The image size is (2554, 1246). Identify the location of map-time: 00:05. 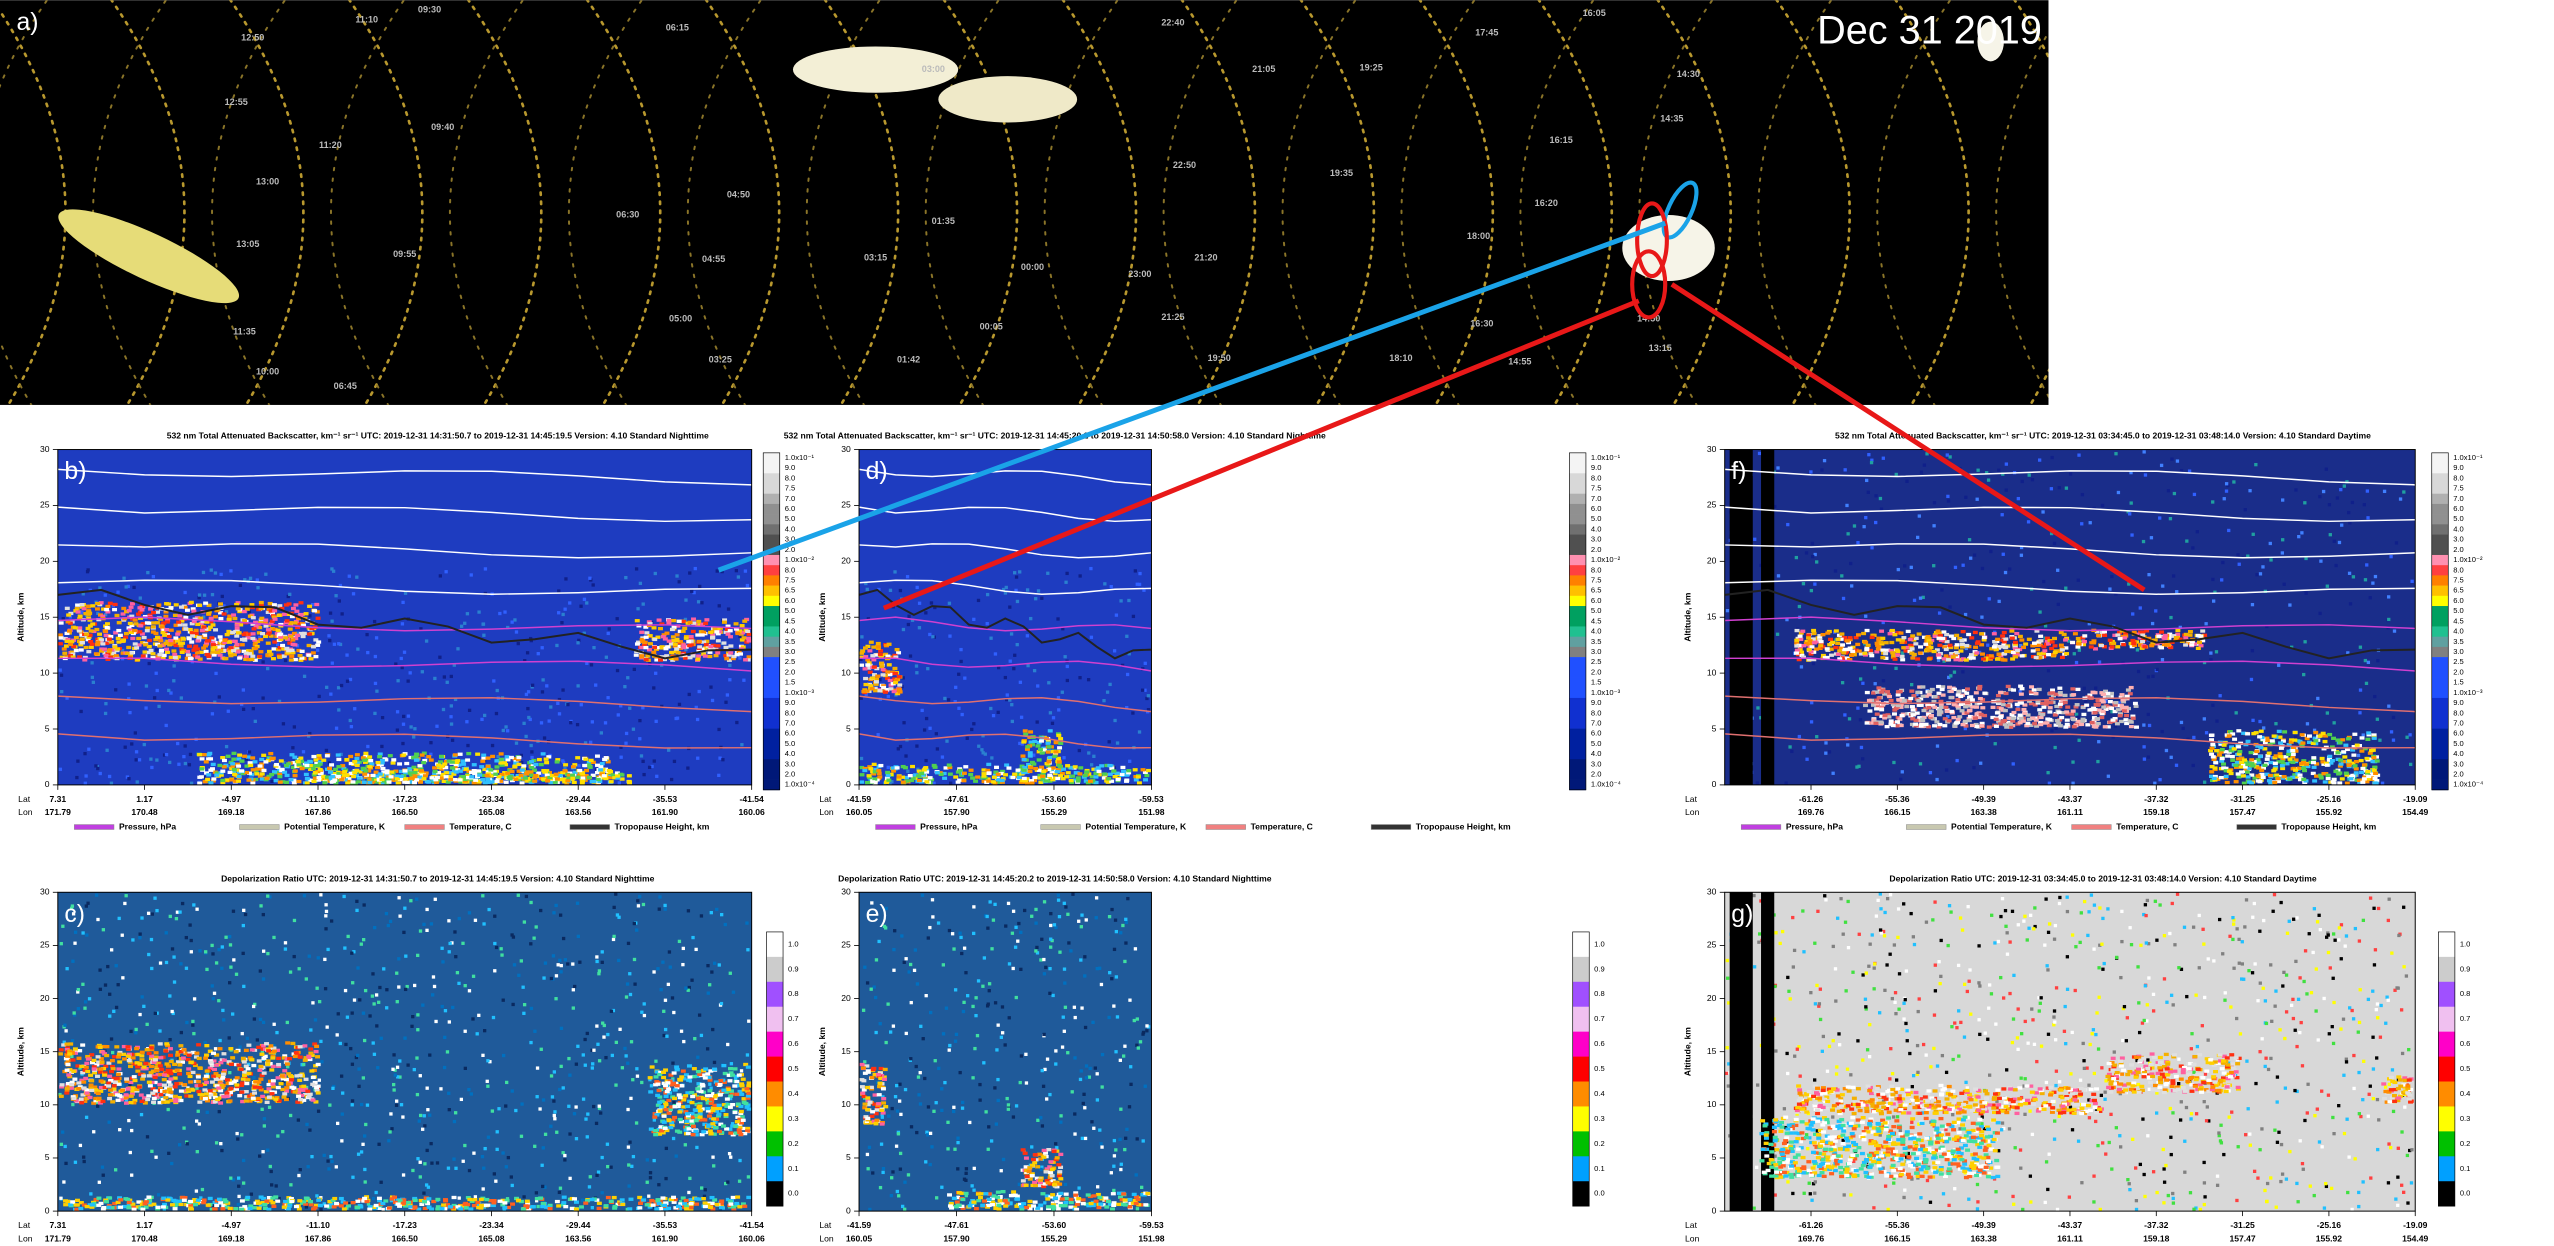
(991, 327).